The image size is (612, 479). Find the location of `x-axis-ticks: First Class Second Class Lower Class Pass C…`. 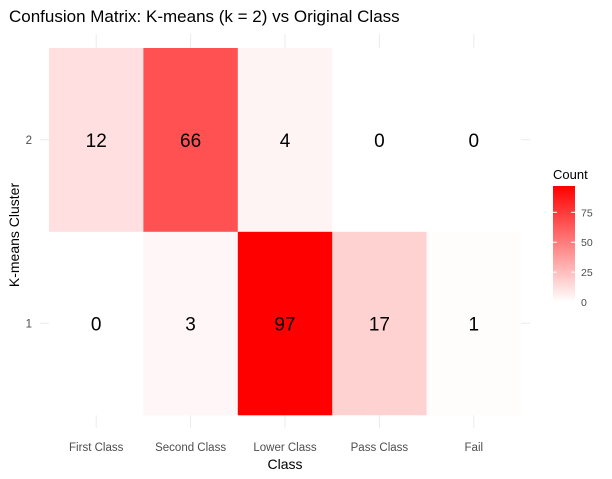

x-axis-ticks: First Class Second Class Lower Class Pass C… is located at coordinates (276, 448).